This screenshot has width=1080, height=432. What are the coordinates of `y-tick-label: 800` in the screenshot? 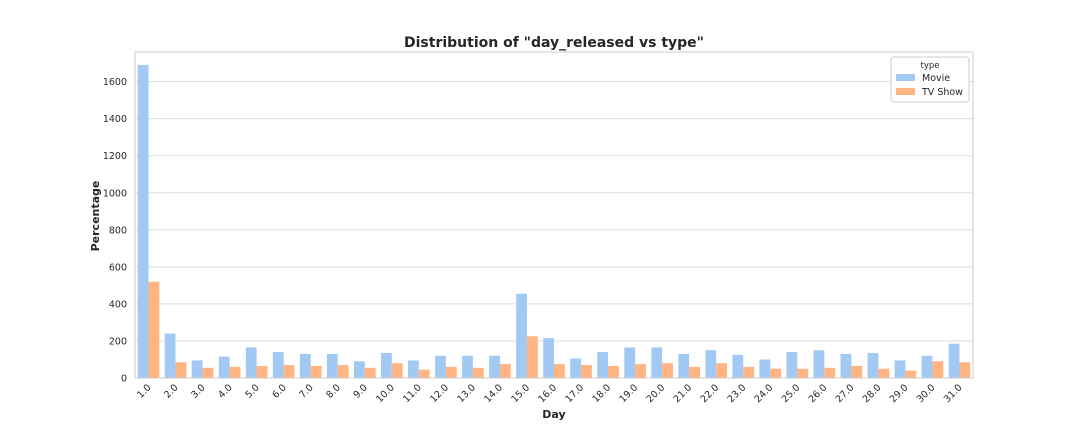 It's located at (118, 230).